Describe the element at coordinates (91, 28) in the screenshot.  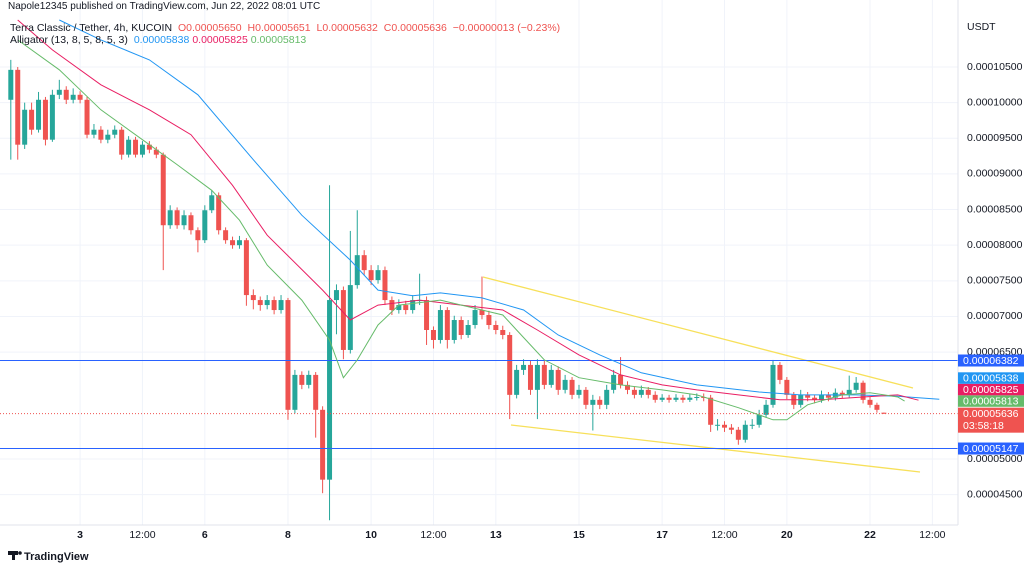
I see `symbol-title: Terra Classic / Tether, 4h, KUCOIN` at that location.